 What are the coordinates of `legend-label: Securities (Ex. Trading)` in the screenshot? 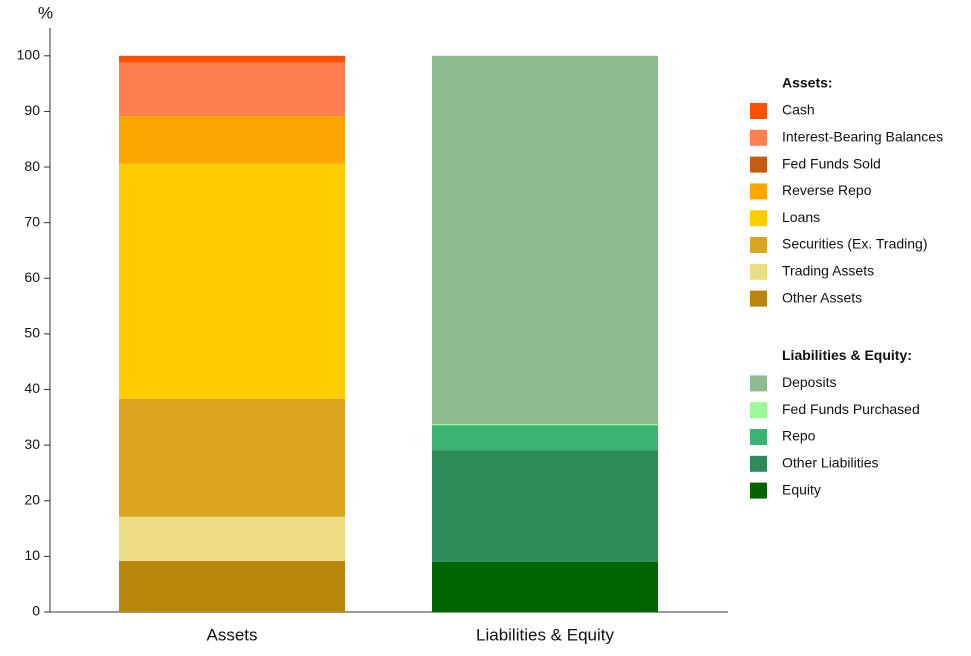 It's located at (855, 244).